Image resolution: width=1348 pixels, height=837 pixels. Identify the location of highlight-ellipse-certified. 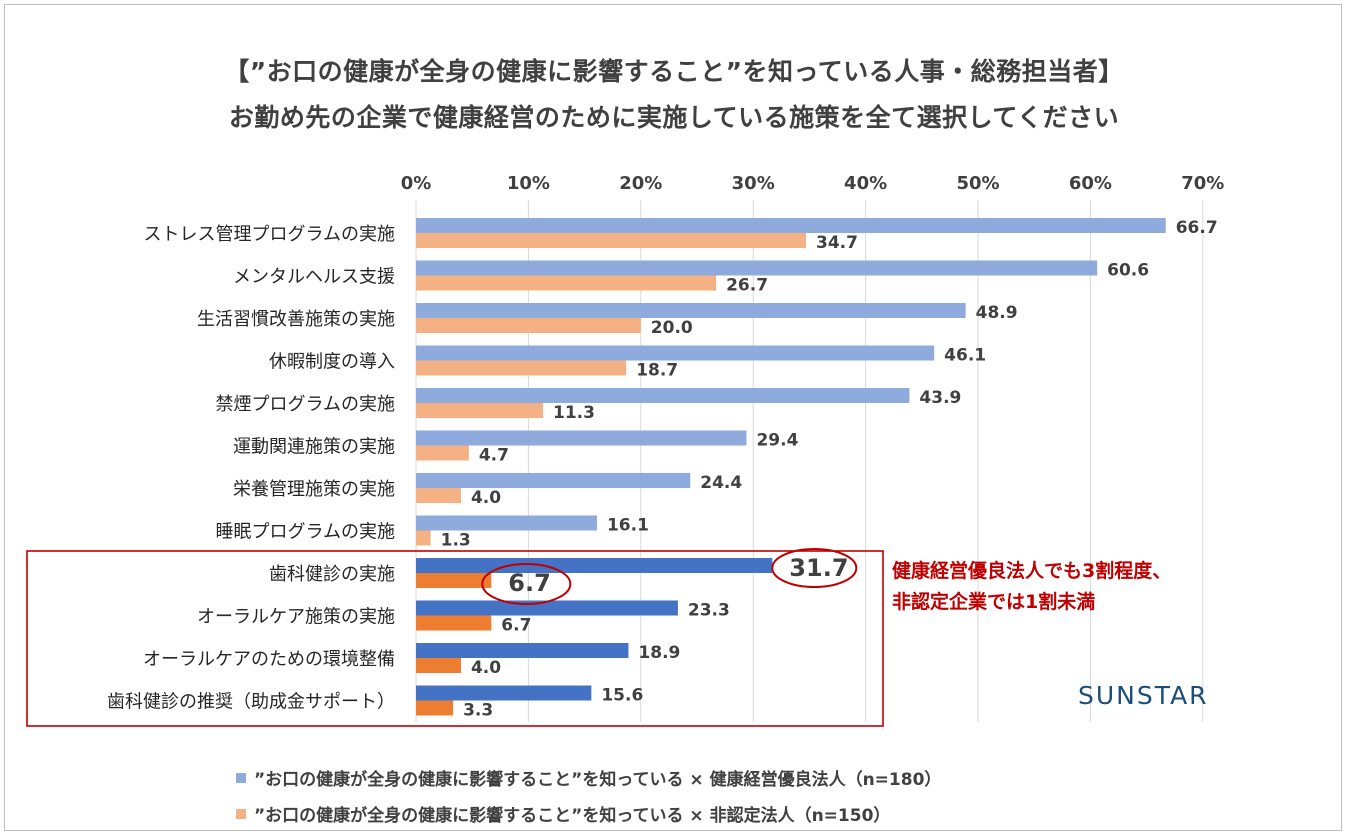
(814, 568).